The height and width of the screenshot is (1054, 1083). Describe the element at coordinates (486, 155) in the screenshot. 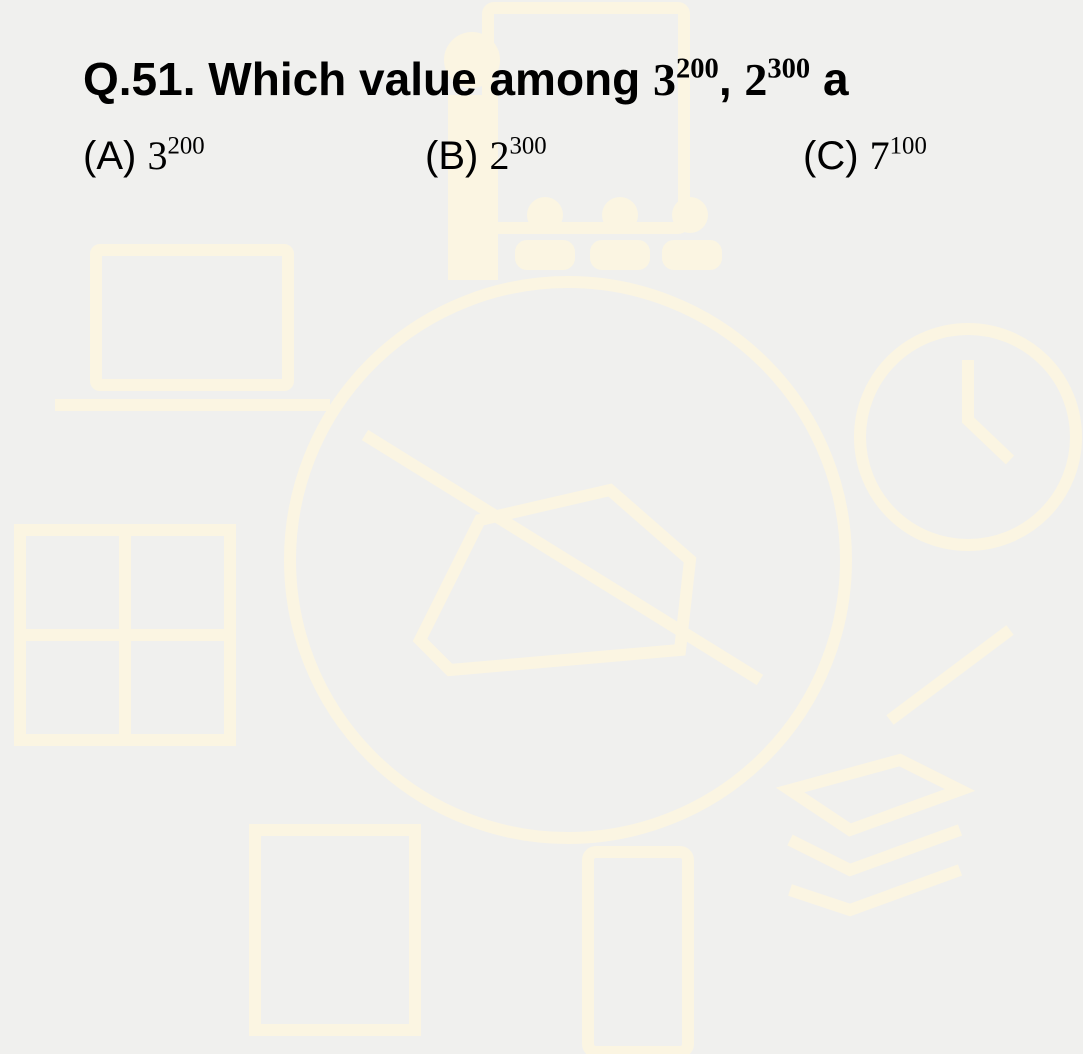

I see `option: (B) 2300` at that location.